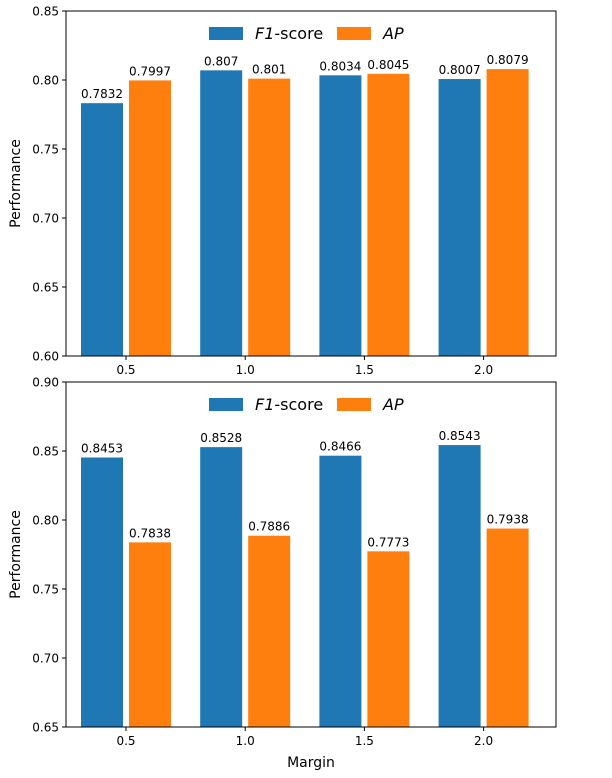 The image size is (612, 778). Describe the element at coordinates (45, 357) in the screenshot. I see `y-tick-label: 0.60` at that location.